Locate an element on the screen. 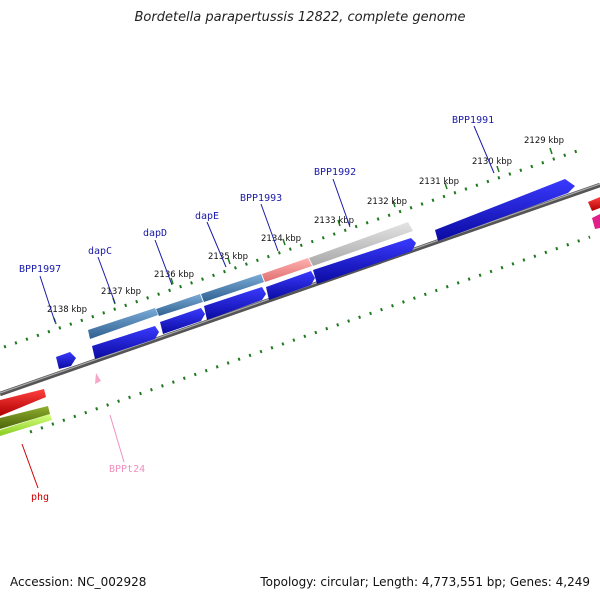 The width and height of the screenshot is (600, 600). gene-label-bpp1991: BPP1991 is located at coordinates (473, 120).